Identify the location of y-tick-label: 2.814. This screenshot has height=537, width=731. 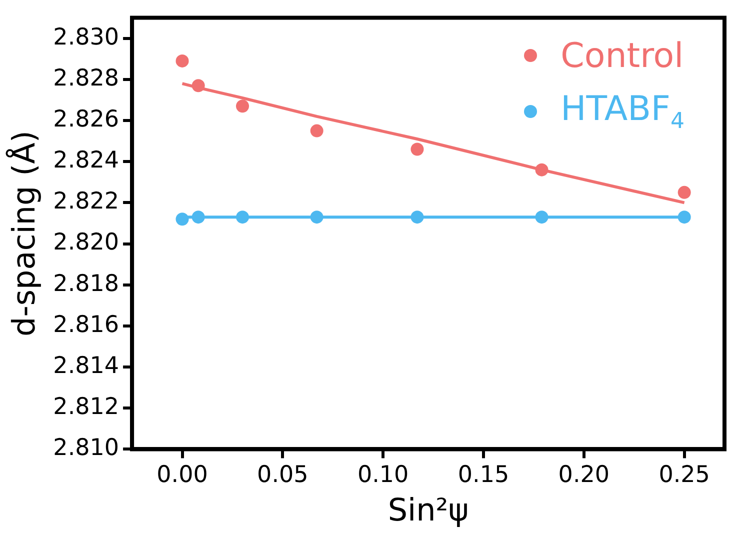
(86, 365).